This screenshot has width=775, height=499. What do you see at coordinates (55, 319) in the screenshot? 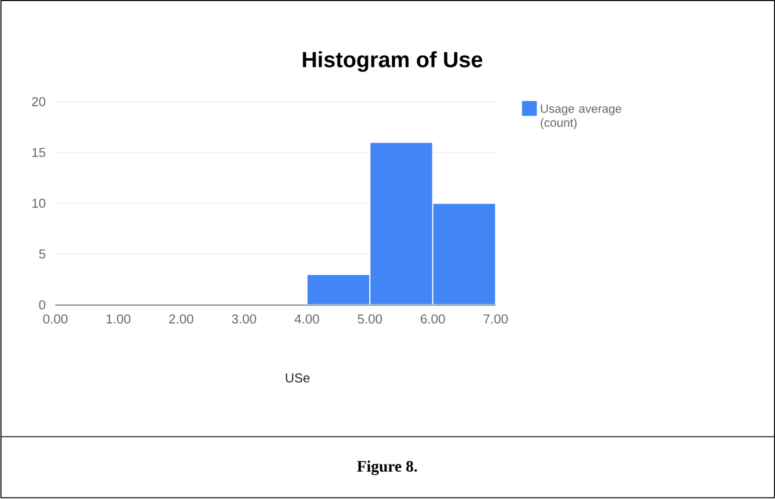
I see `x-tick-label: 0.00` at bounding box center [55, 319].